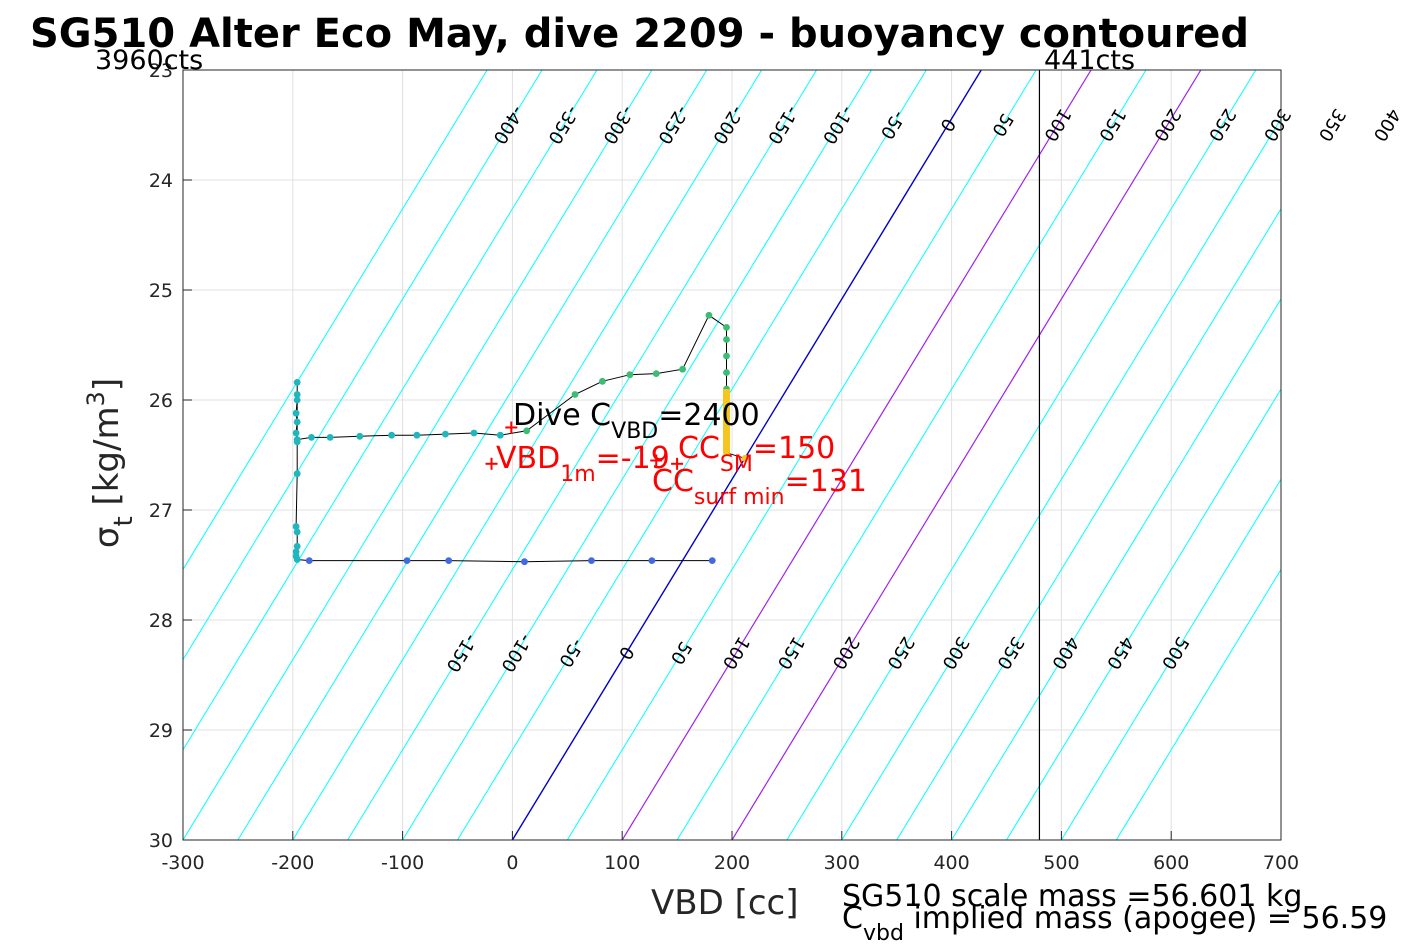  What do you see at coordinates (96, 398) in the screenshot?
I see `y-label-sup: 3` at bounding box center [96, 398].